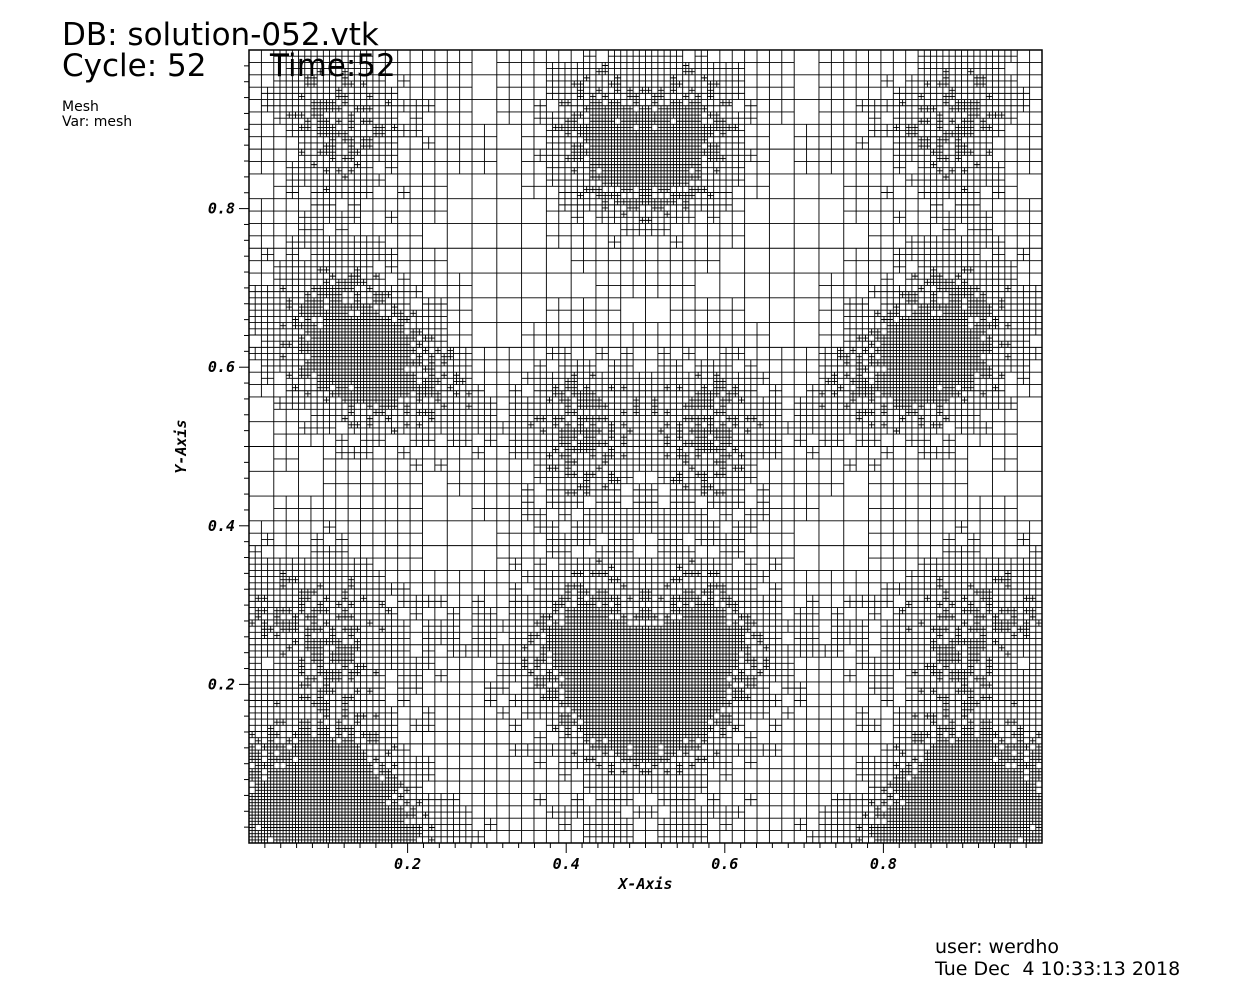 This screenshot has height=992, width=1248. What do you see at coordinates (181, 446) in the screenshot?
I see `y-axis-title: Y-Axis` at bounding box center [181, 446].